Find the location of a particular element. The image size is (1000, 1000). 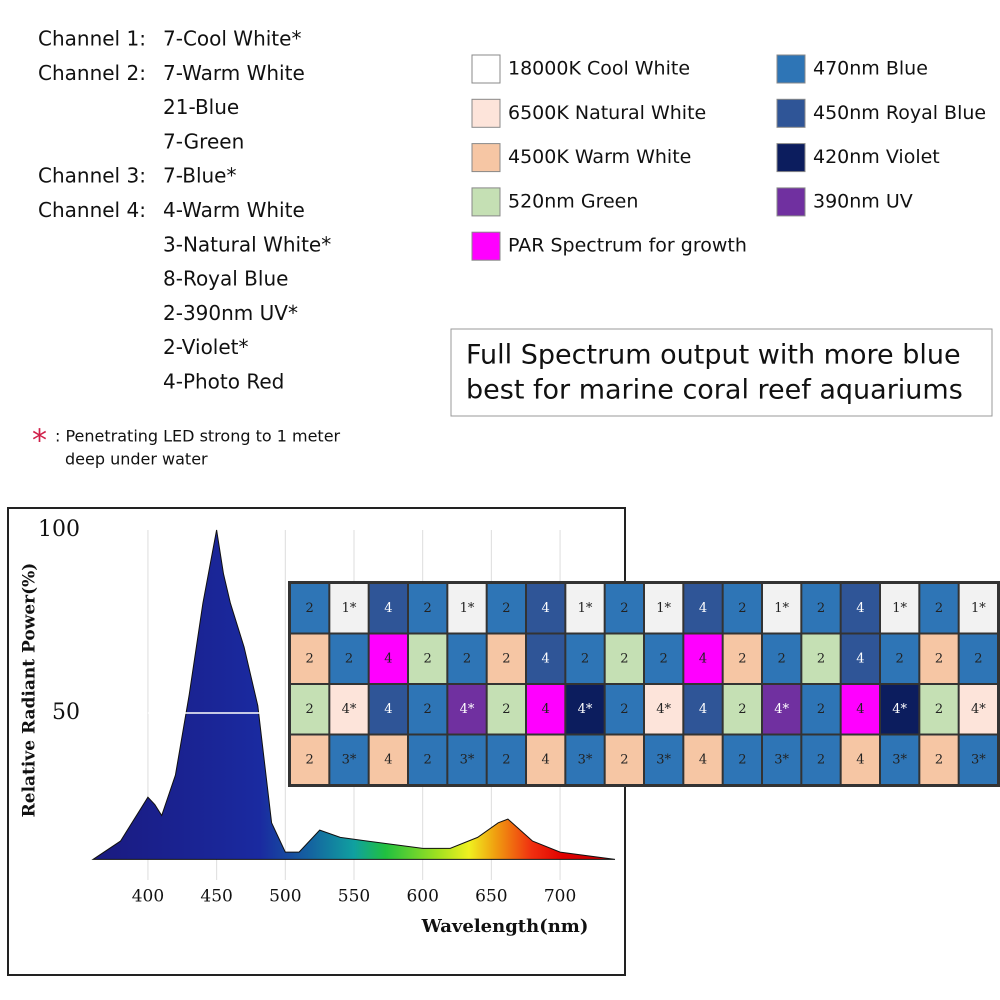

banner-text: best for marine coral reef aquariums is located at coordinates (714, 390).